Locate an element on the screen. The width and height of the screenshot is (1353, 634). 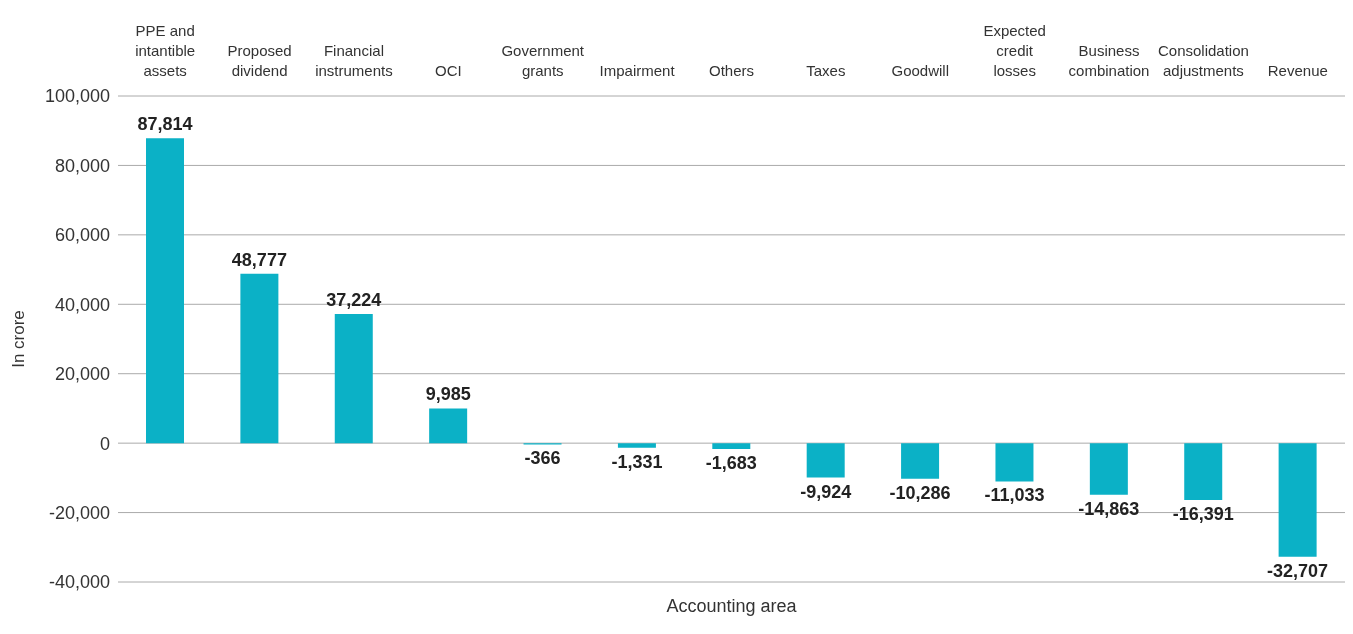
data-label: -32,707 is located at coordinates (1298, 570).